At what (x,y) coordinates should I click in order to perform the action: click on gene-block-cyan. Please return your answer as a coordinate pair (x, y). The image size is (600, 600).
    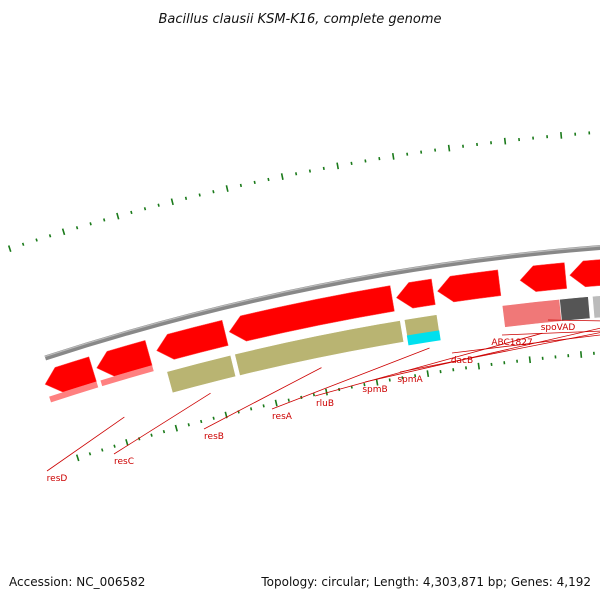
    Looking at the image, I should click on (423, 338).